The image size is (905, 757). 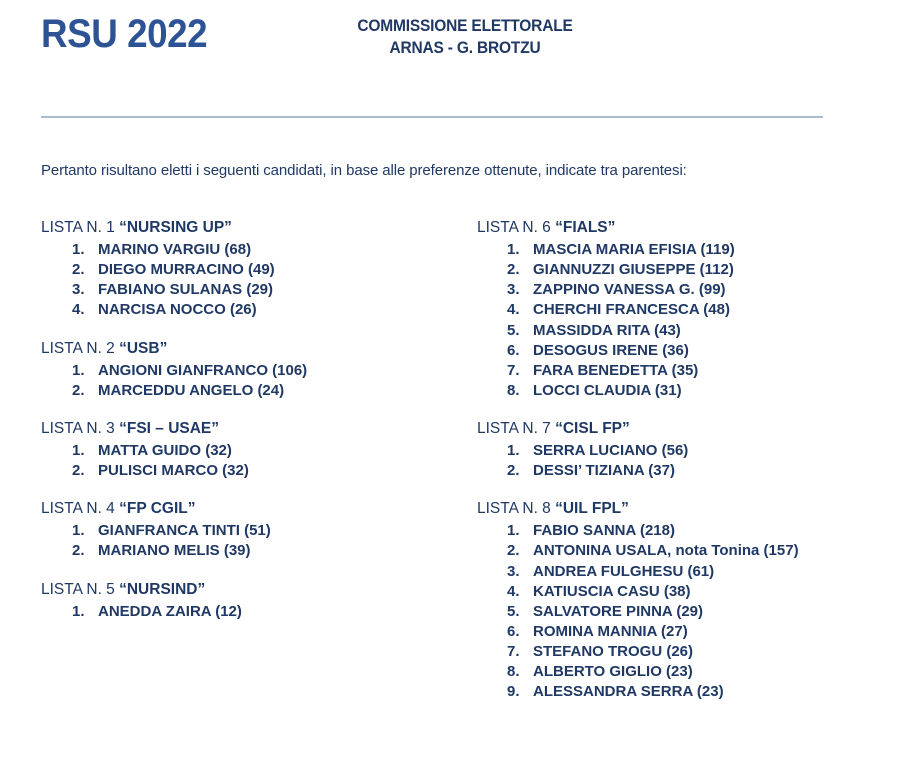 I want to click on candidate-row: 1. ANEDDA ZAIRA (12), so click(x=251, y=612).